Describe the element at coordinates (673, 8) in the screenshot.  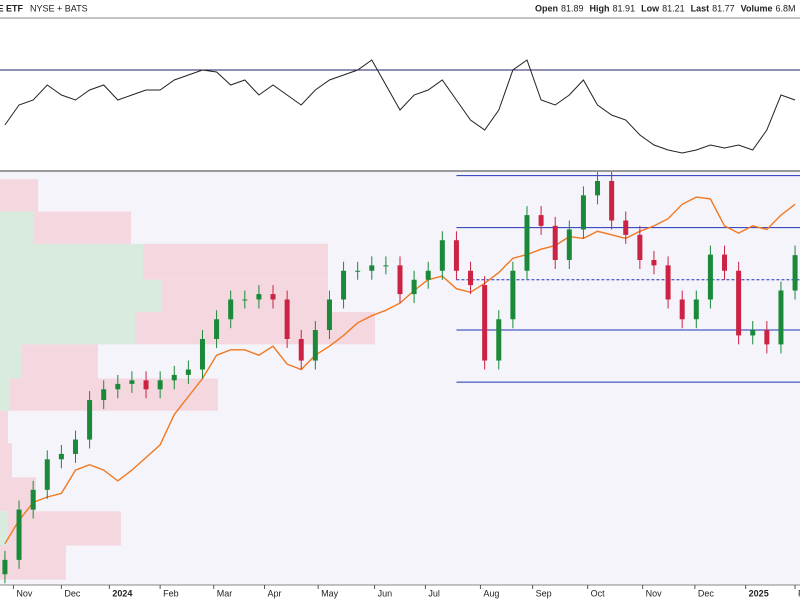
I see `quote-value: 81.21` at that location.